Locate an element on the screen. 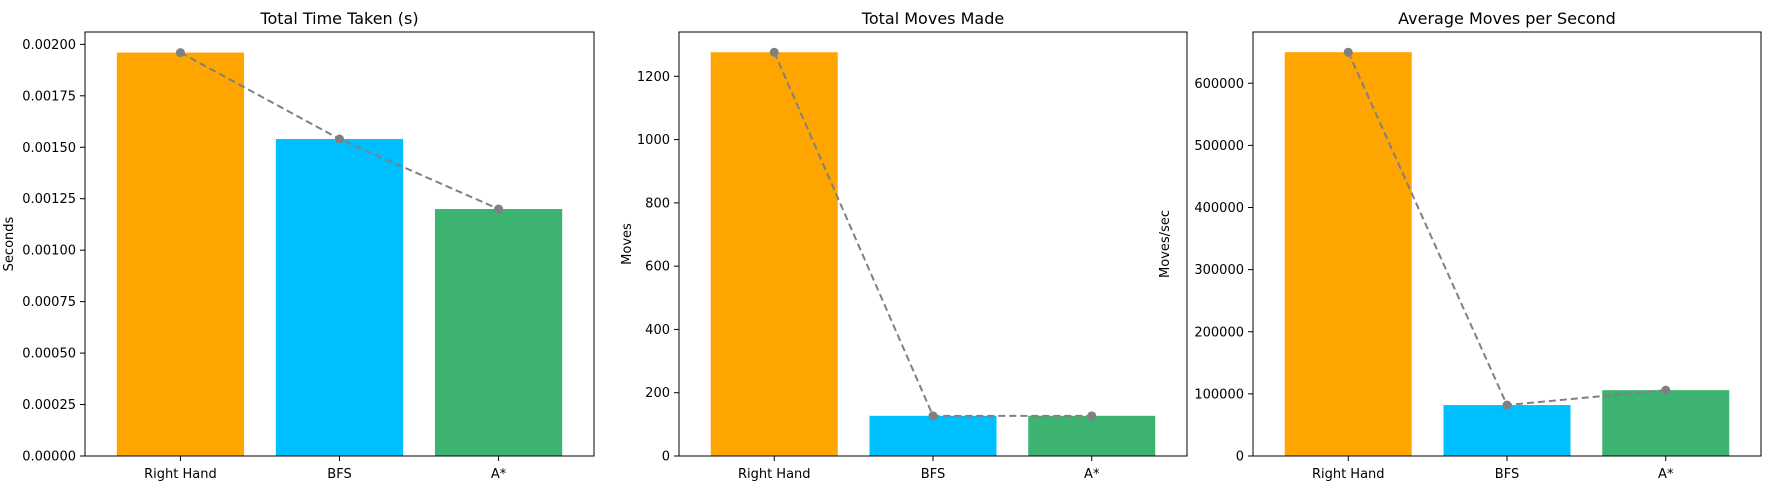 This screenshot has height=490, width=1790. y-axis-label: Seconds is located at coordinates (9, 243).